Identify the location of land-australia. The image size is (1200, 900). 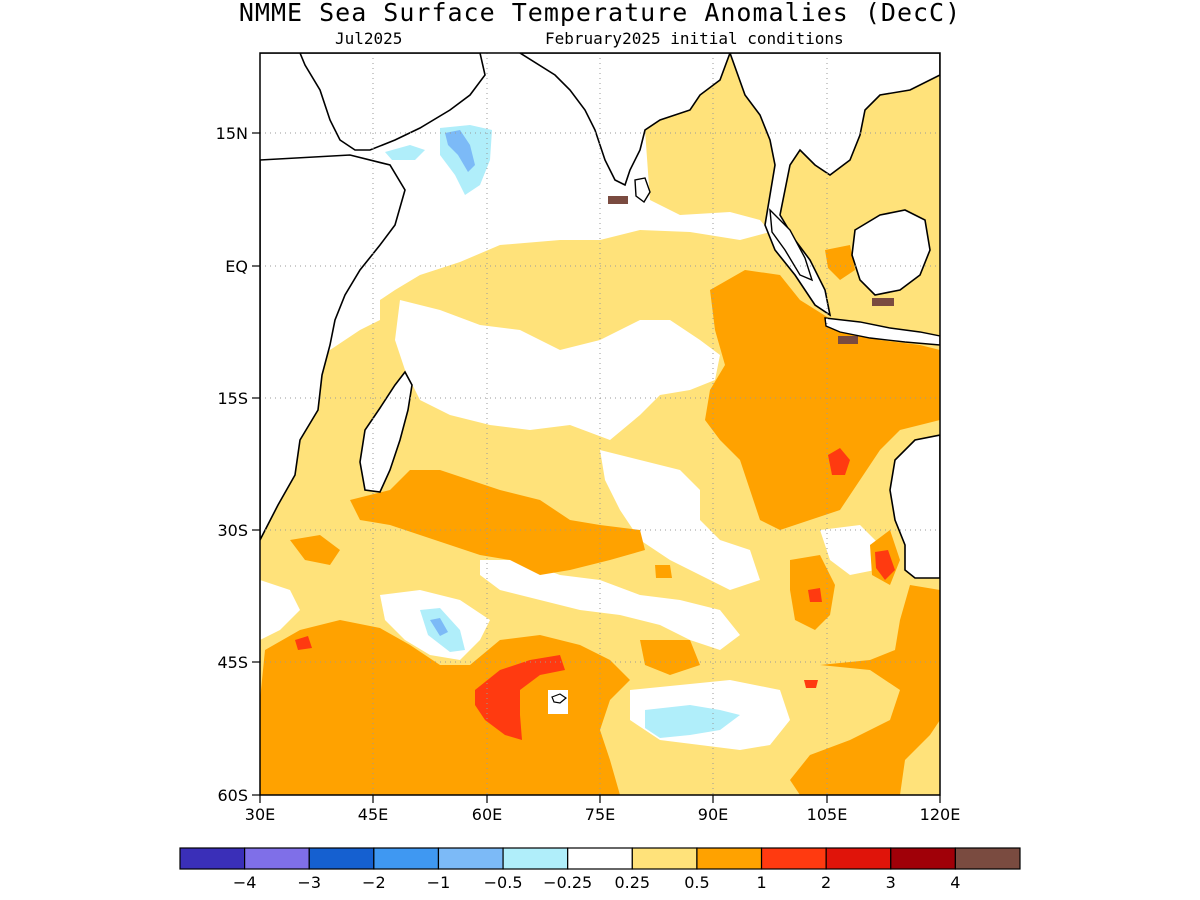
(914, 506).